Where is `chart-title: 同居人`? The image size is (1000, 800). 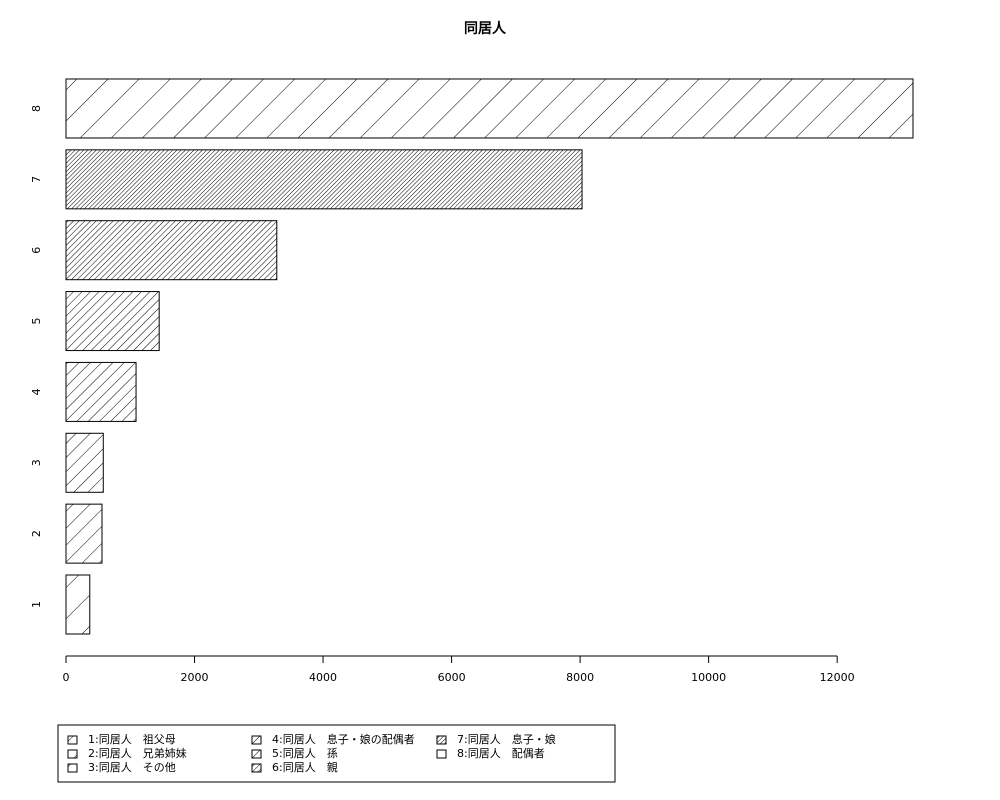
chart-title: 同居人 is located at coordinates (485, 28).